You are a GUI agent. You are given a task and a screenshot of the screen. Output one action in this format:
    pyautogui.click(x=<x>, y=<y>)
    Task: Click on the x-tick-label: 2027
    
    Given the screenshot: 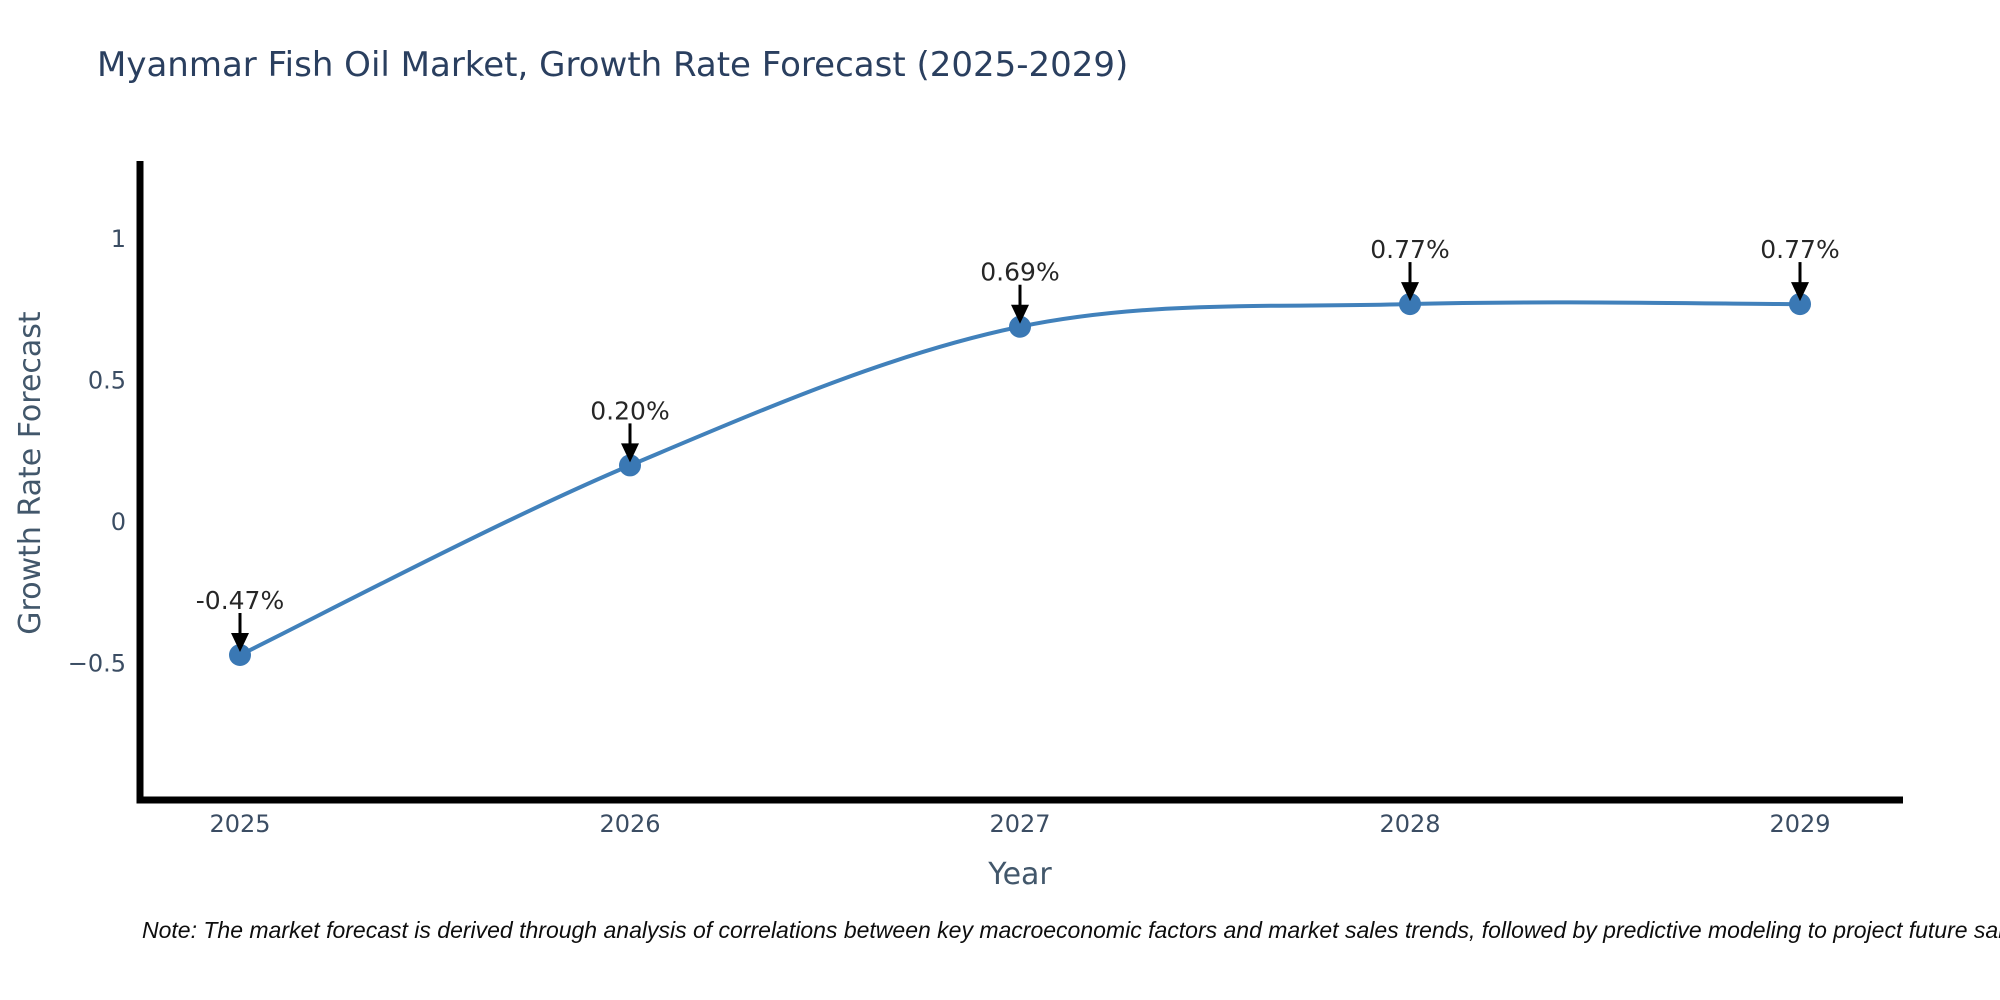 What is the action you would take?
    pyautogui.click(x=1019, y=824)
    